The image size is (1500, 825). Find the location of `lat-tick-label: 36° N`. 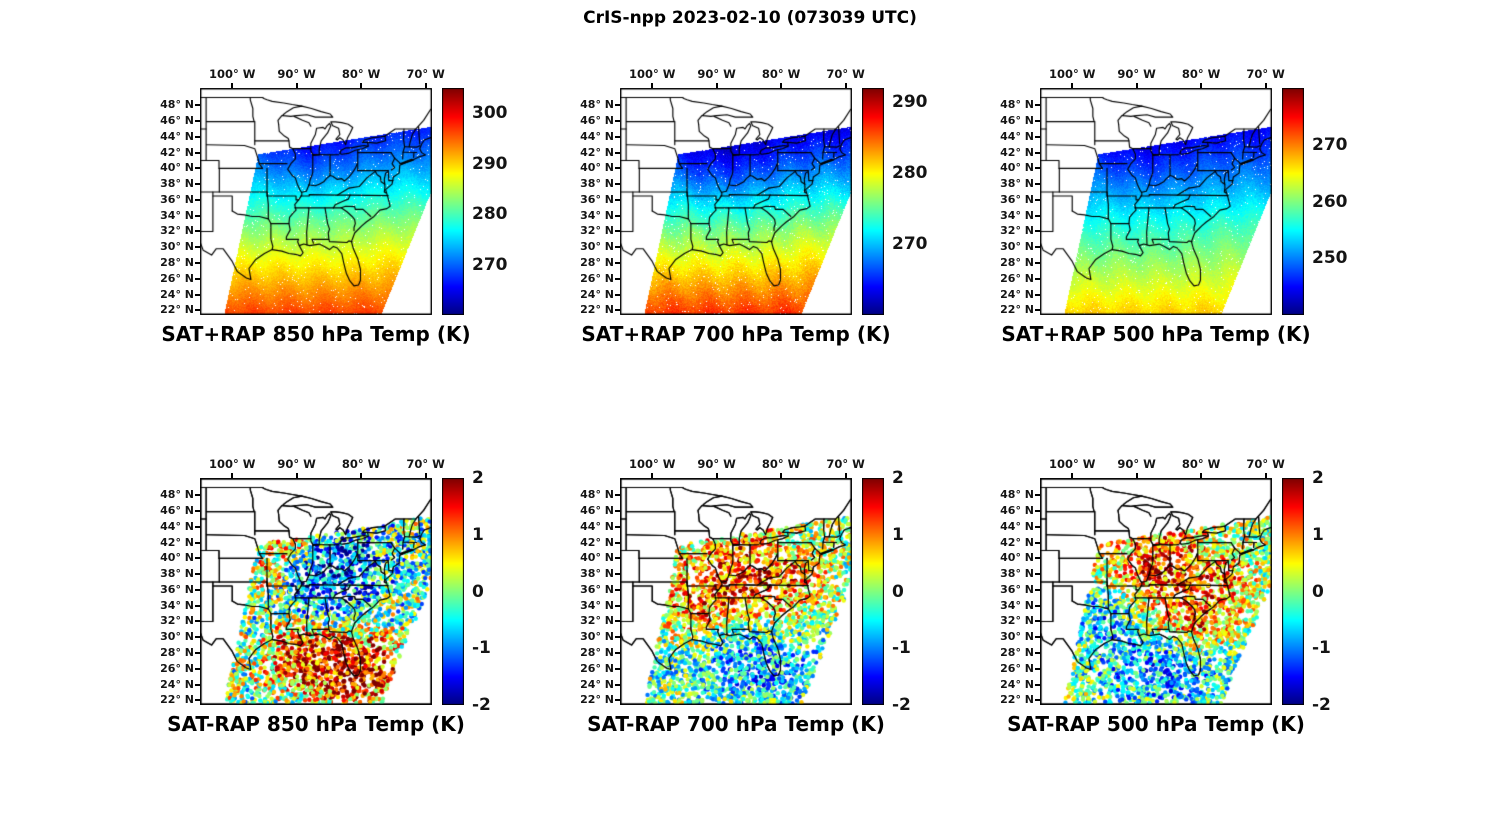

lat-tick-label: 36° N is located at coordinates (1017, 199).